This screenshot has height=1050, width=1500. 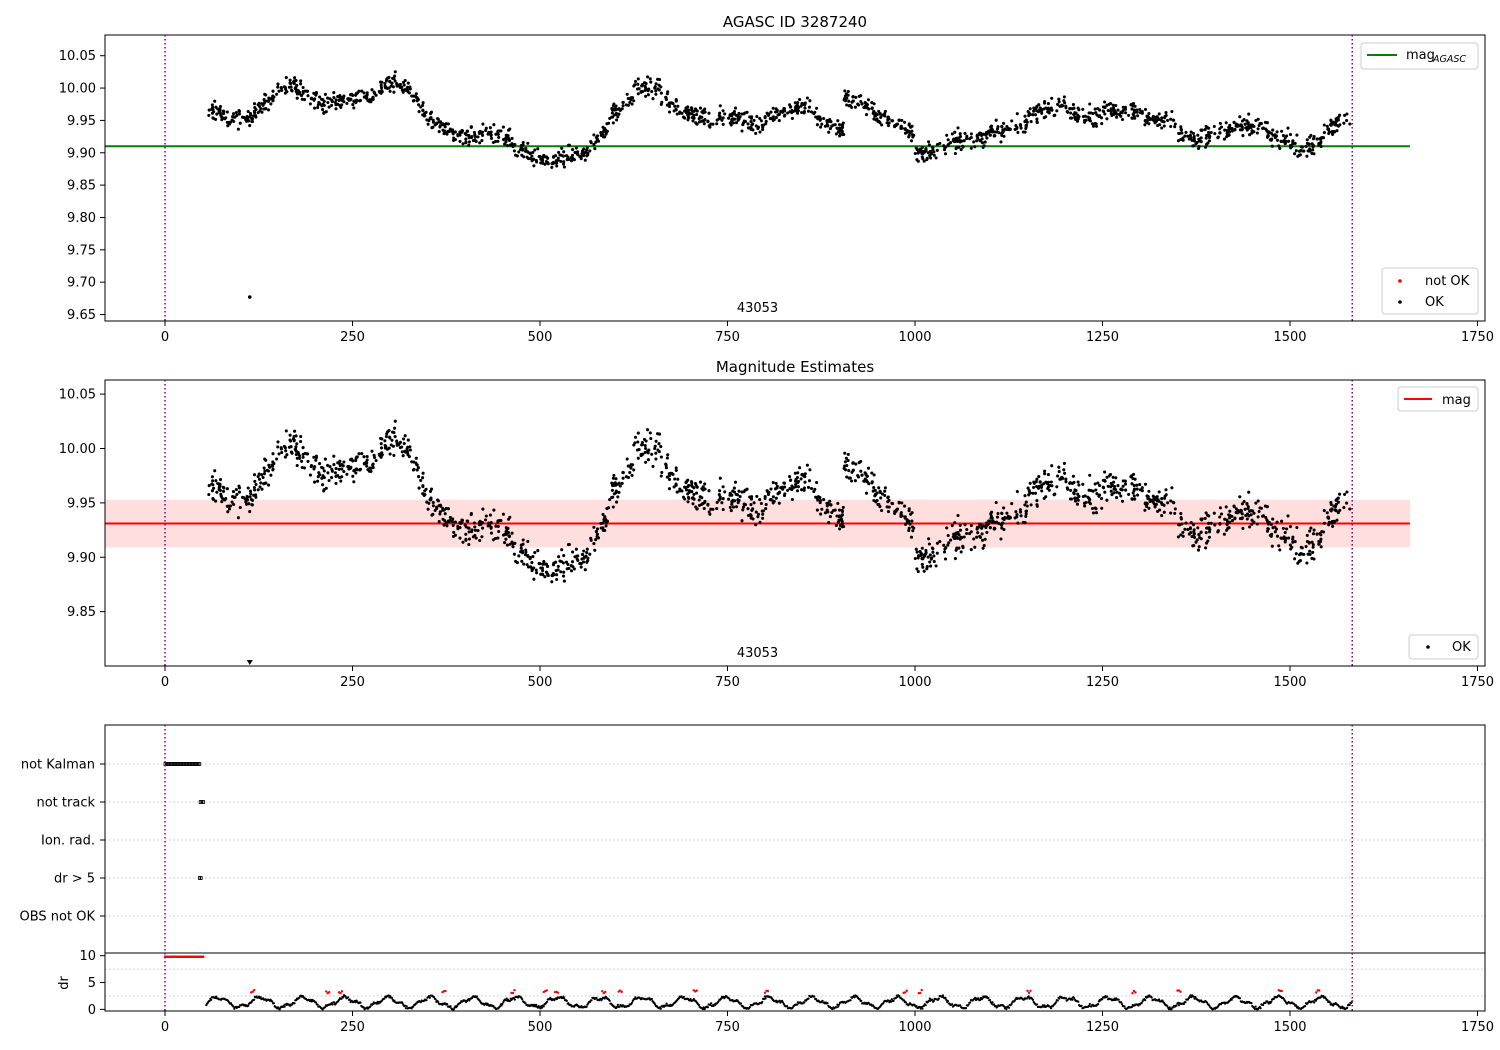 I want to click on flag-category-label: not Kalman, so click(x=58, y=765).